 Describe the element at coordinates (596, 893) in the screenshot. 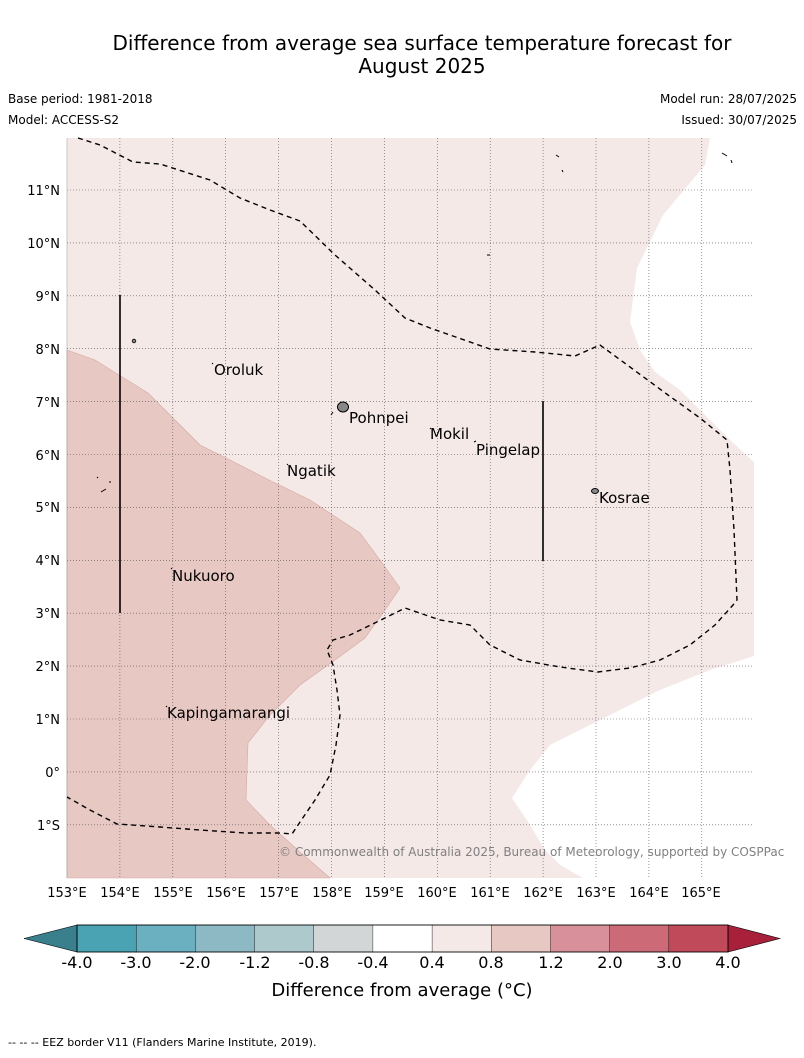

I see `lon-label: 163°E` at that location.